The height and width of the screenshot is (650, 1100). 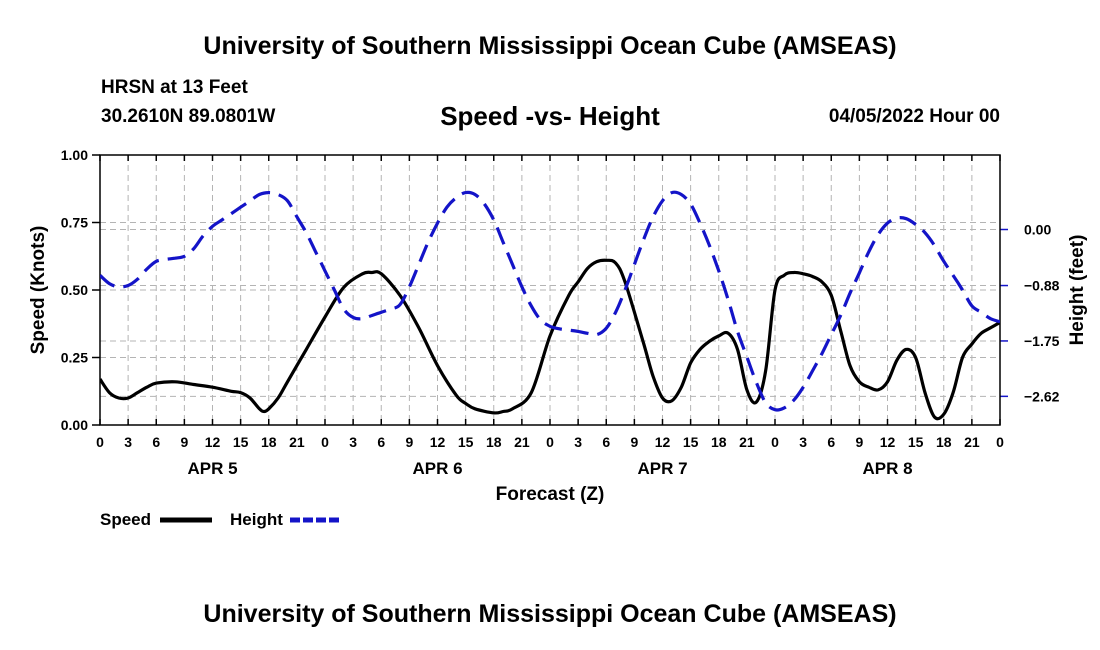 What do you see at coordinates (74, 155) in the screenshot?
I see `left-tick-label: 1.00` at bounding box center [74, 155].